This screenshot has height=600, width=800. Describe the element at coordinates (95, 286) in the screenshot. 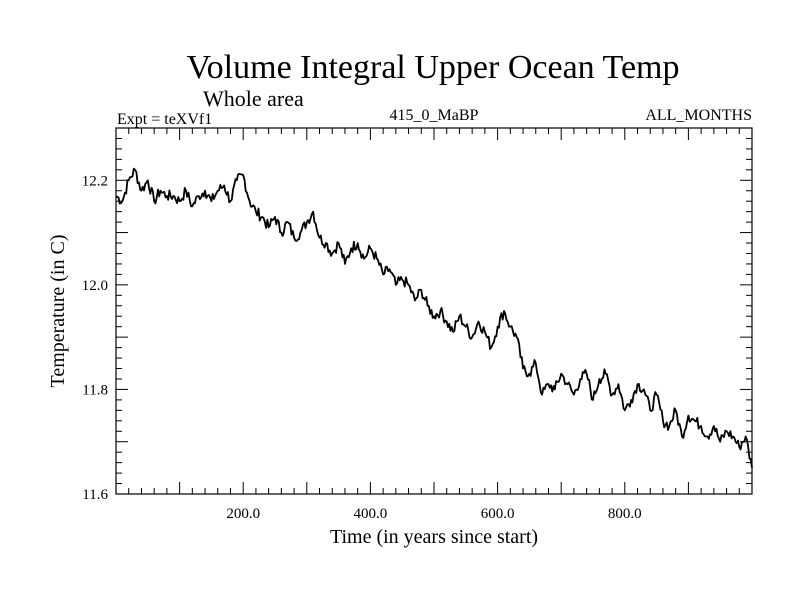

I see `y-tick-label: 12.0` at that location.